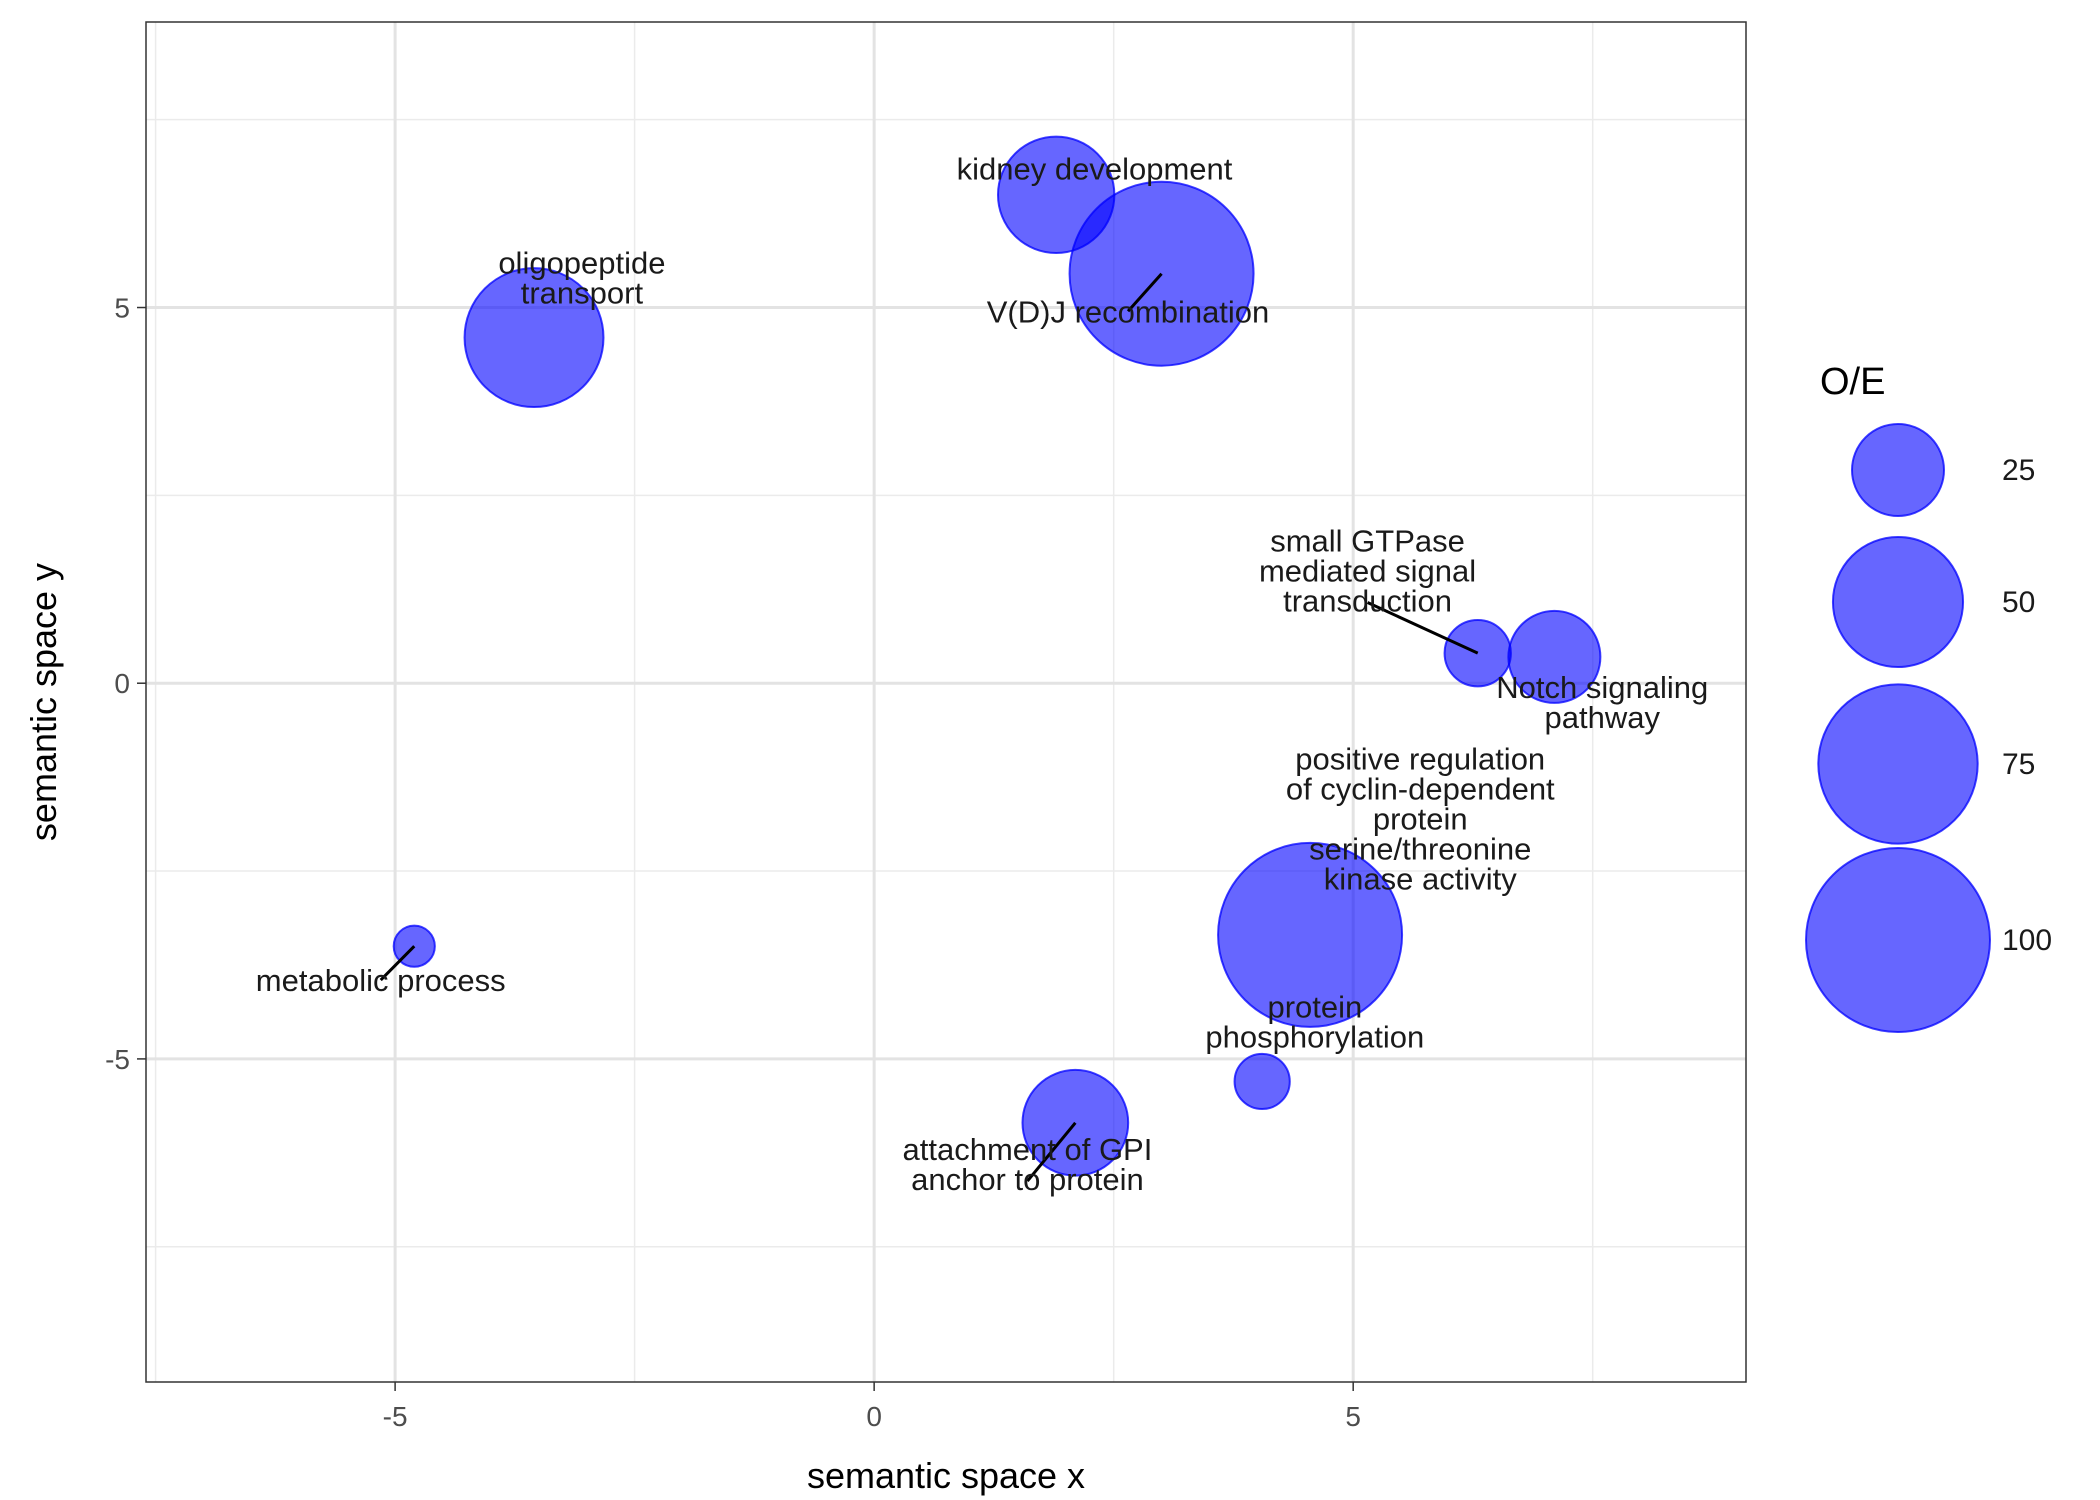 The height and width of the screenshot is (1500, 2100). What do you see at coordinates (122, 308) in the screenshot?
I see `y-tick-label: 5` at bounding box center [122, 308].